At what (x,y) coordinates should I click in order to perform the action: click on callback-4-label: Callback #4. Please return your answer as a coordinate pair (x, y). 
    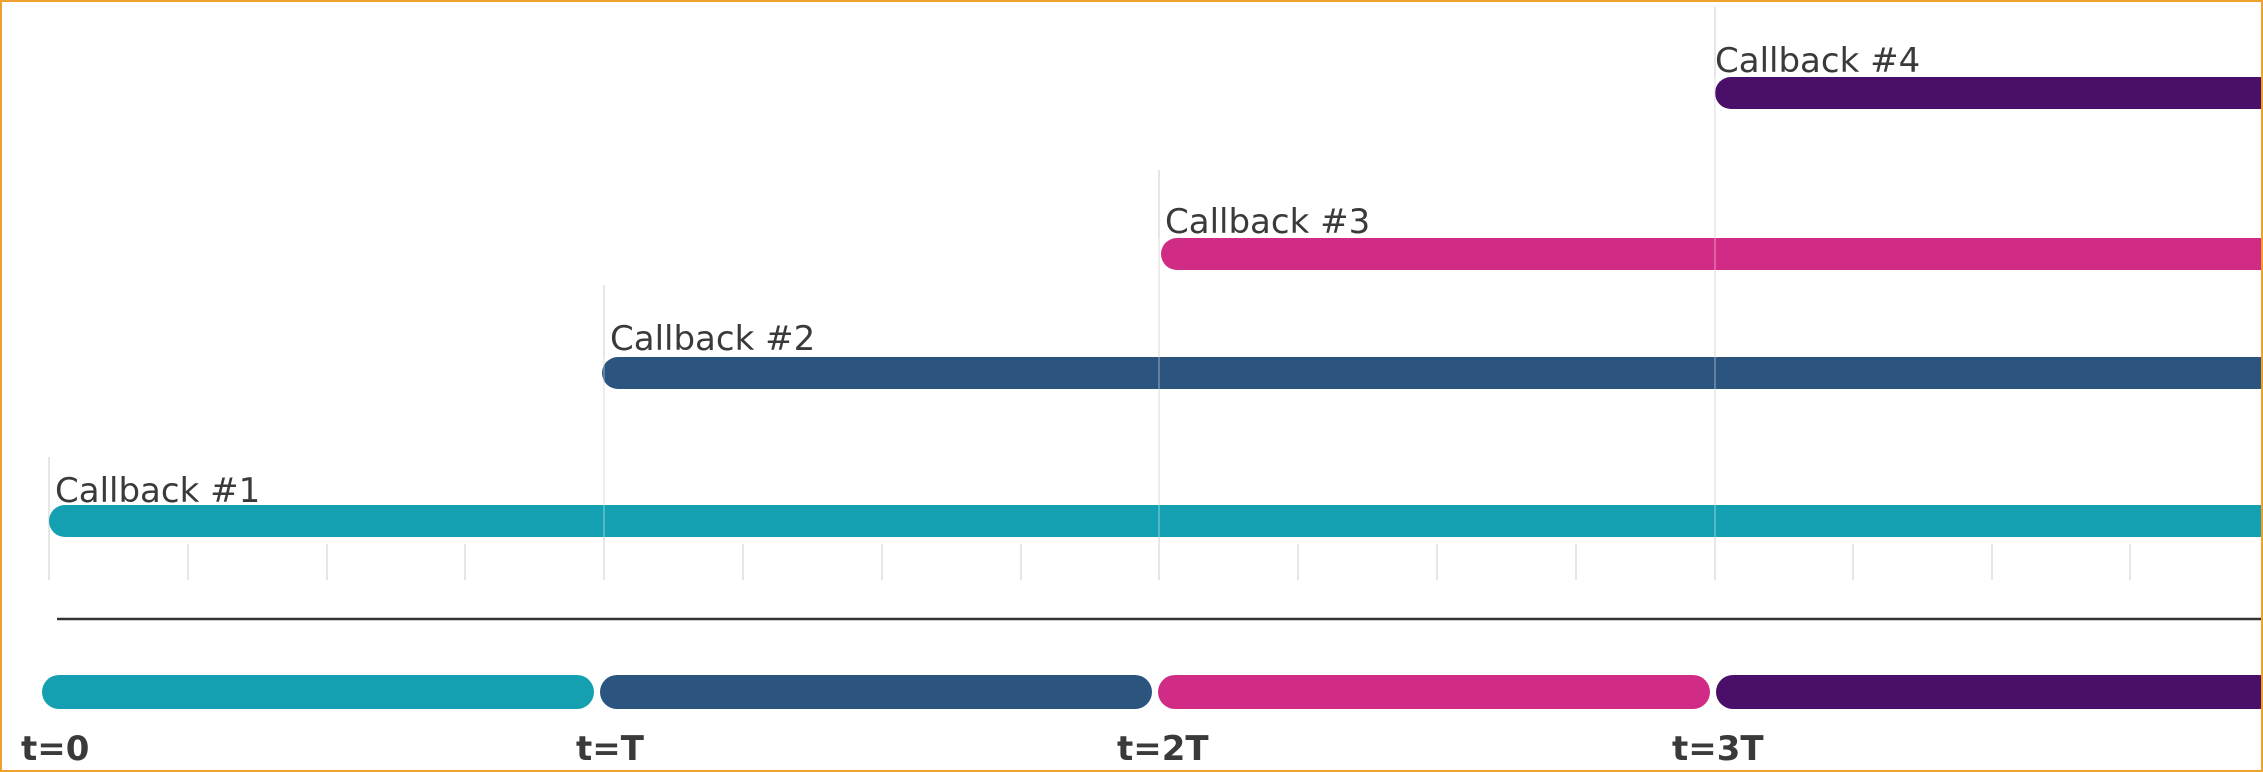
    Looking at the image, I should click on (1817, 61).